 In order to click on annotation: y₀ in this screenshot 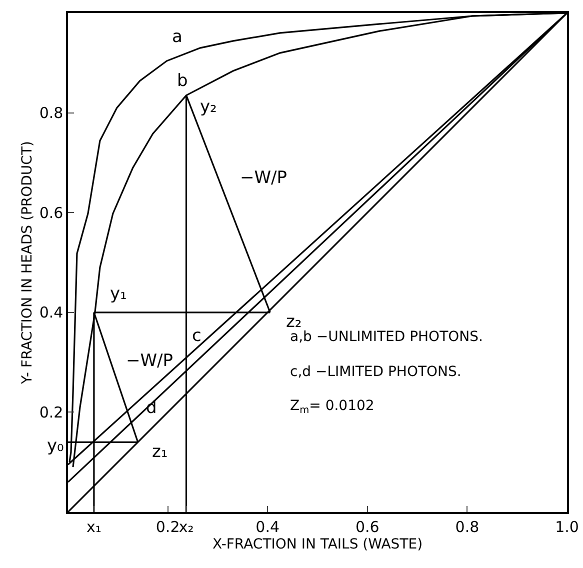, I will do `click(55, 446)`.